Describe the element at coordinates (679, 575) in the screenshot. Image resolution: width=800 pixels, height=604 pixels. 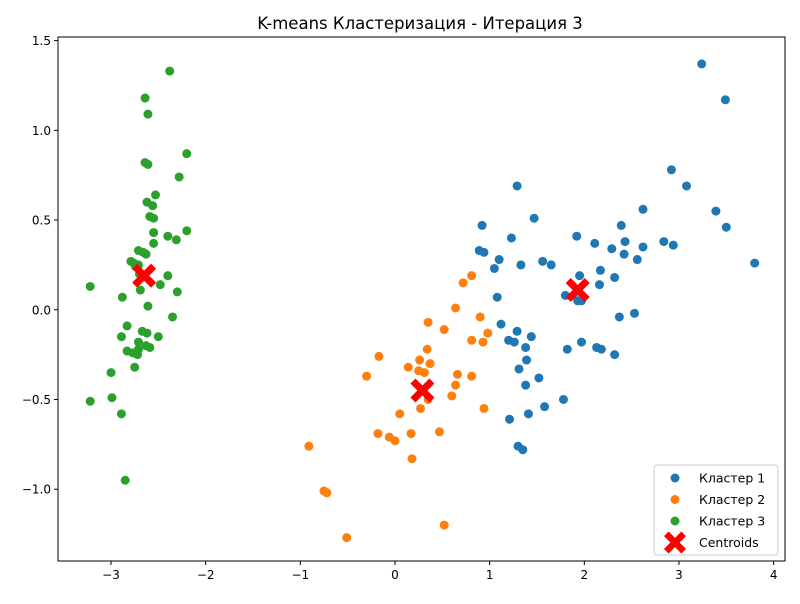
I see `x-tick-label: 3` at that location.